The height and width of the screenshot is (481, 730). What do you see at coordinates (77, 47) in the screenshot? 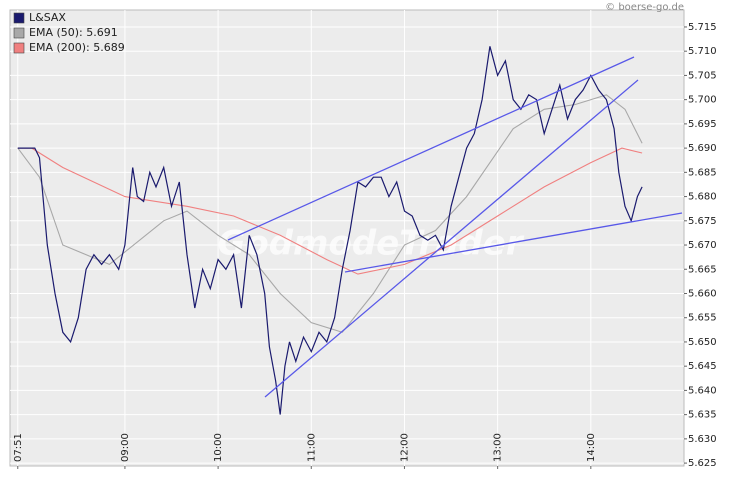
I see `legend-label: EMA (200): 5.689` at bounding box center [77, 47].